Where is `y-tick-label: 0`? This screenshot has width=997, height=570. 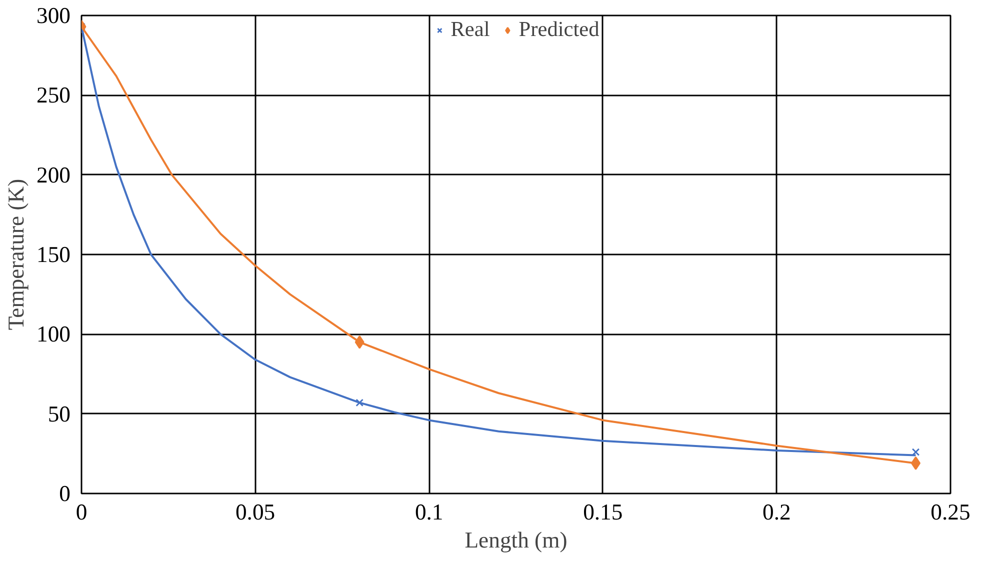 y-tick-label: 0 is located at coordinates (64, 493).